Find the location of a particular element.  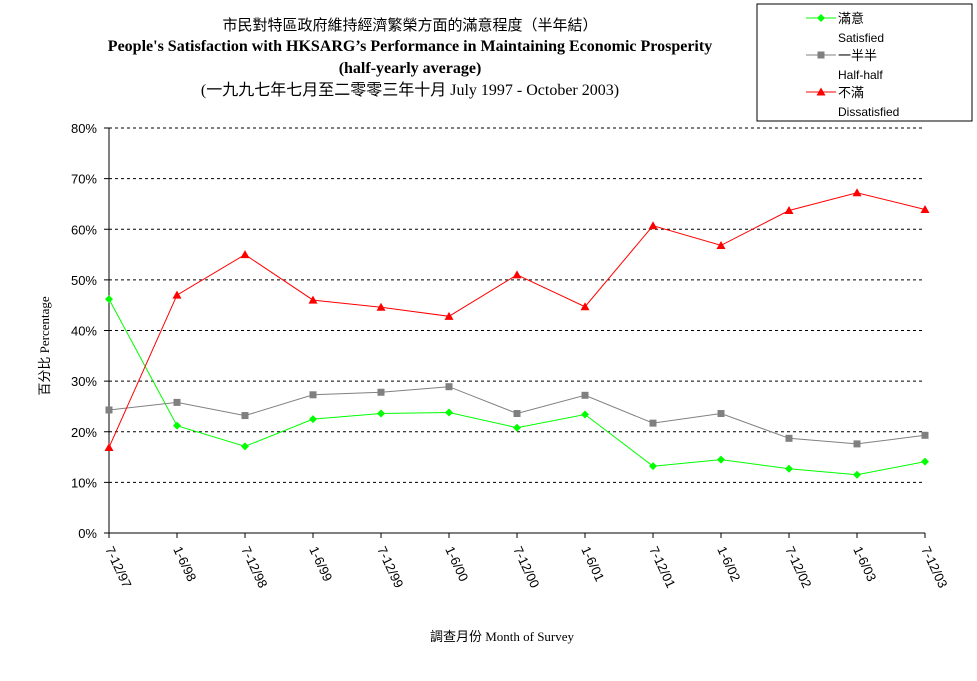

y-tick-label: 70% is located at coordinates (84, 179).